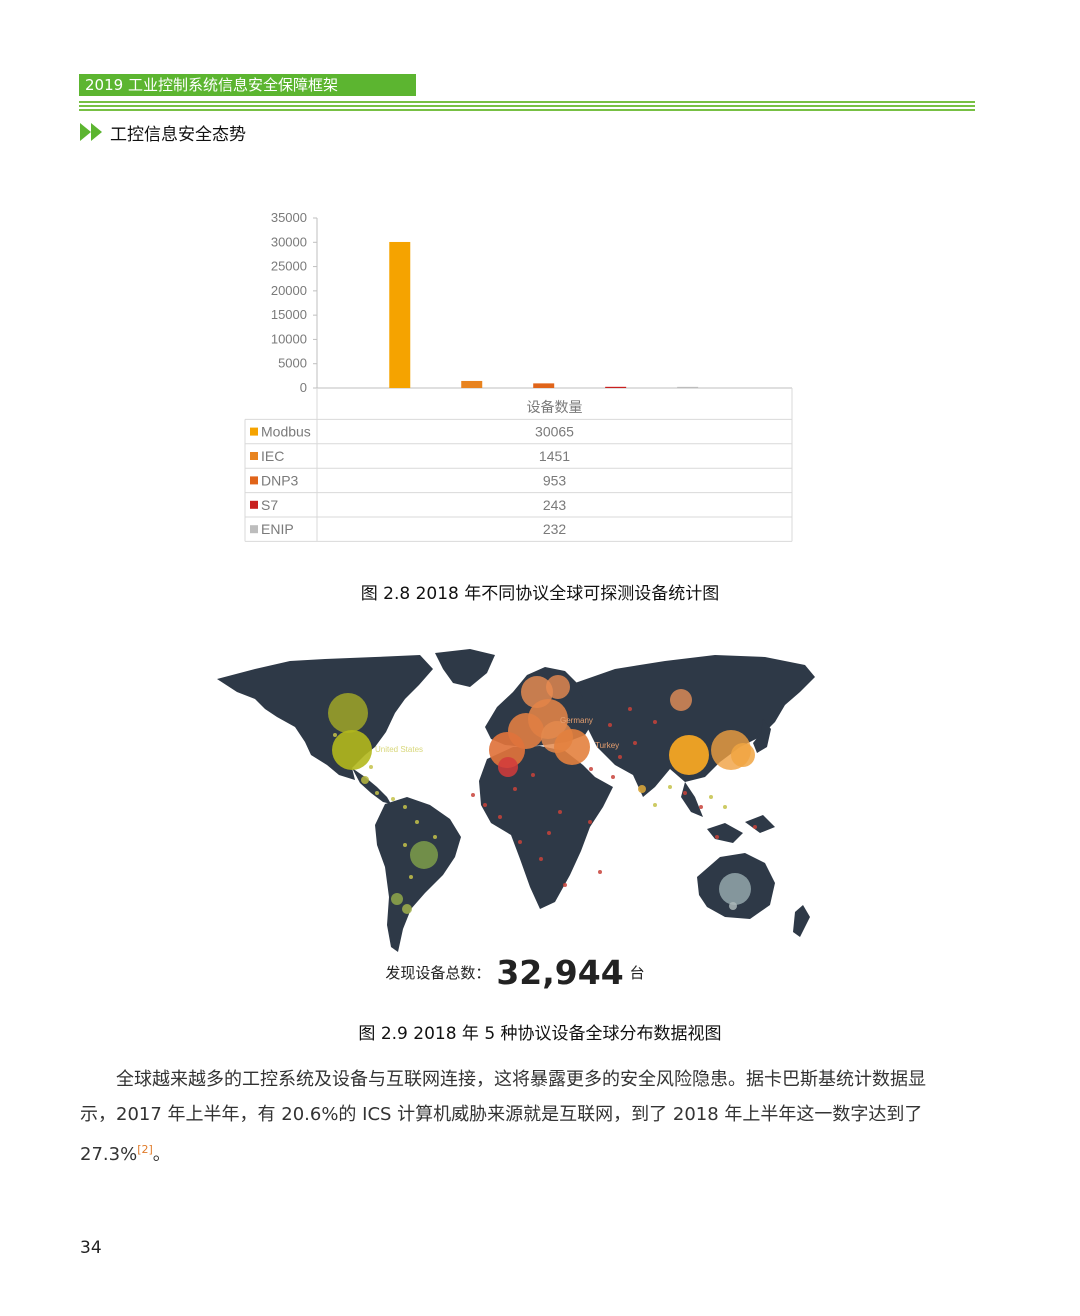 The image size is (1080, 1316). What do you see at coordinates (743, 755) in the screenshot?
I see `bubble-japan` at bounding box center [743, 755].